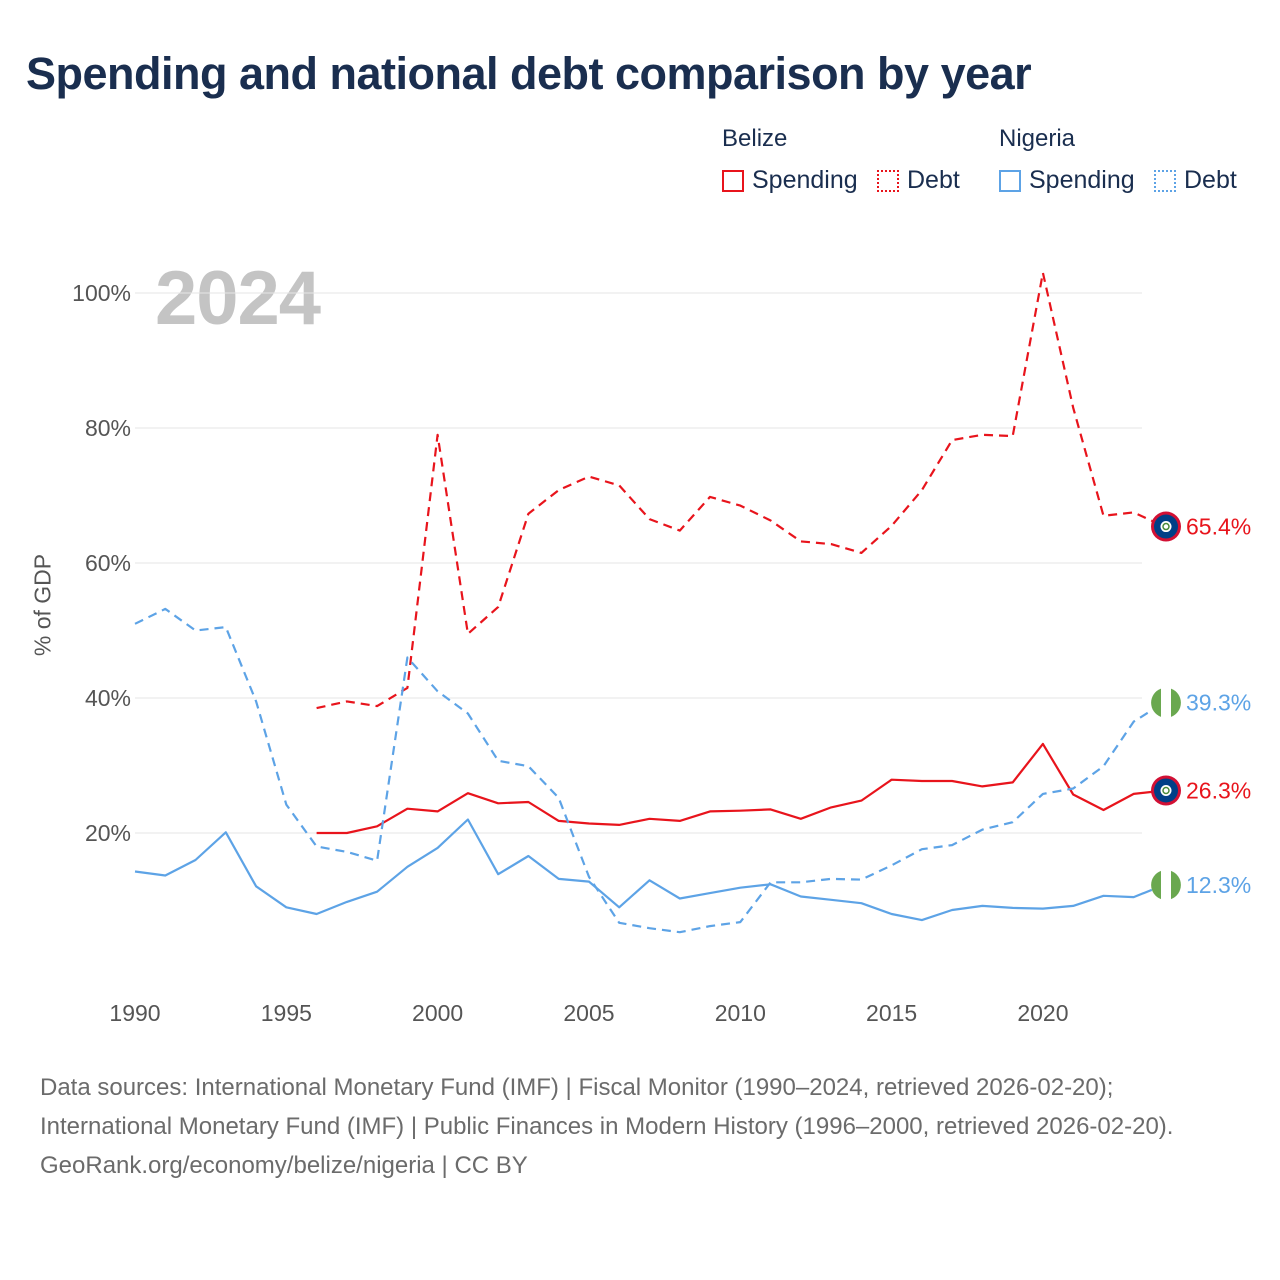 The width and height of the screenshot is (1280, 1280). I want to click on legend-swatch-belize-debt, so click(888, 180).